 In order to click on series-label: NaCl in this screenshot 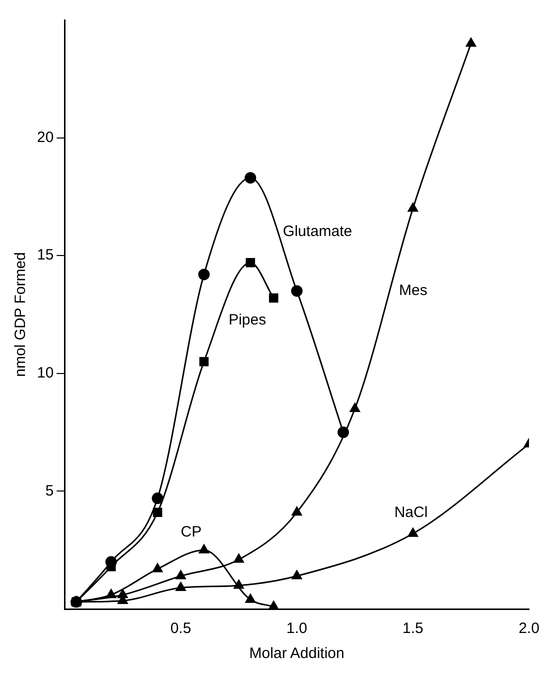, I will do `click(411, 513)`.